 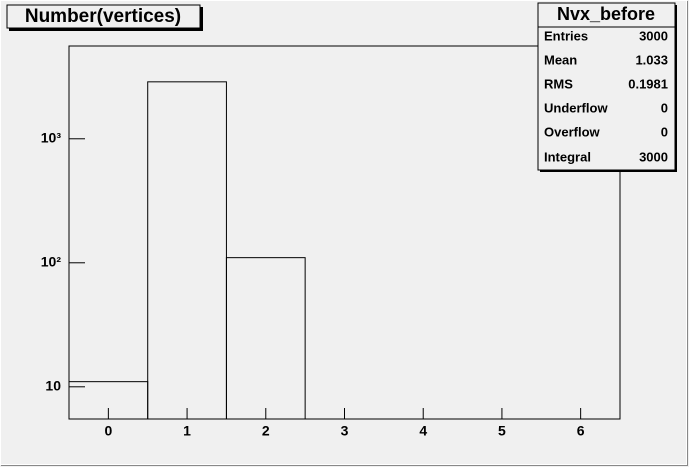 I want to click on x-tick-label: 1, so click(x=187, y=431).